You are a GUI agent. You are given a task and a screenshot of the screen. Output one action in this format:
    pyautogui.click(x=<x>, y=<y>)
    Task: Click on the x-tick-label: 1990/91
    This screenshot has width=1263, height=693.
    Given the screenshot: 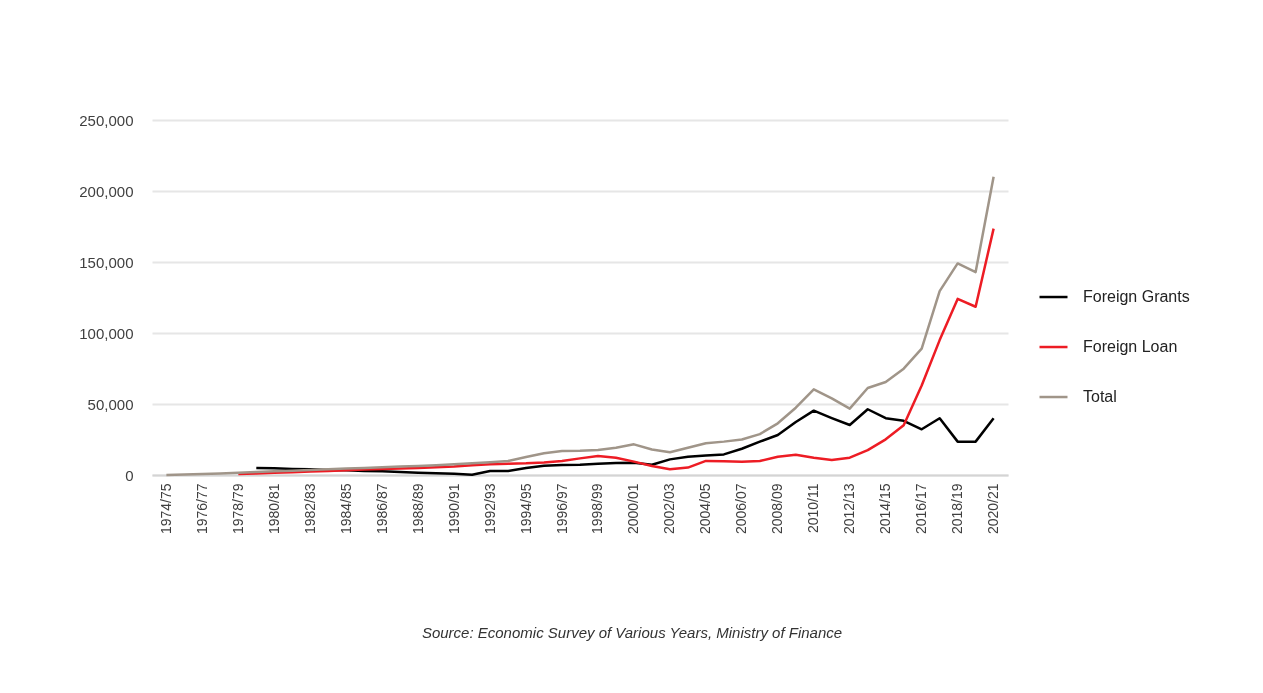 What is the action you would take?
    pyautogui.click(x=453, y=509)
    